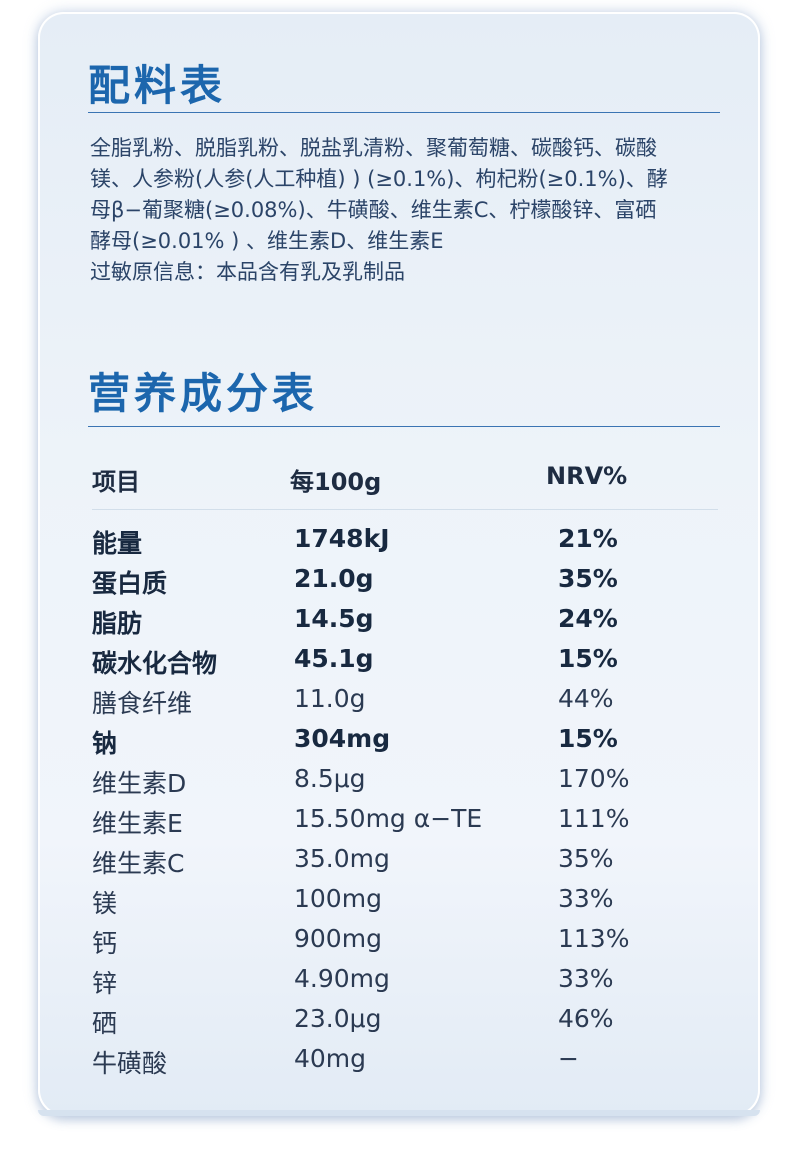  Describe the element at coordinates (334, 618) in the screenshot. I see `nutrient-amount: 14.5g` at that location.